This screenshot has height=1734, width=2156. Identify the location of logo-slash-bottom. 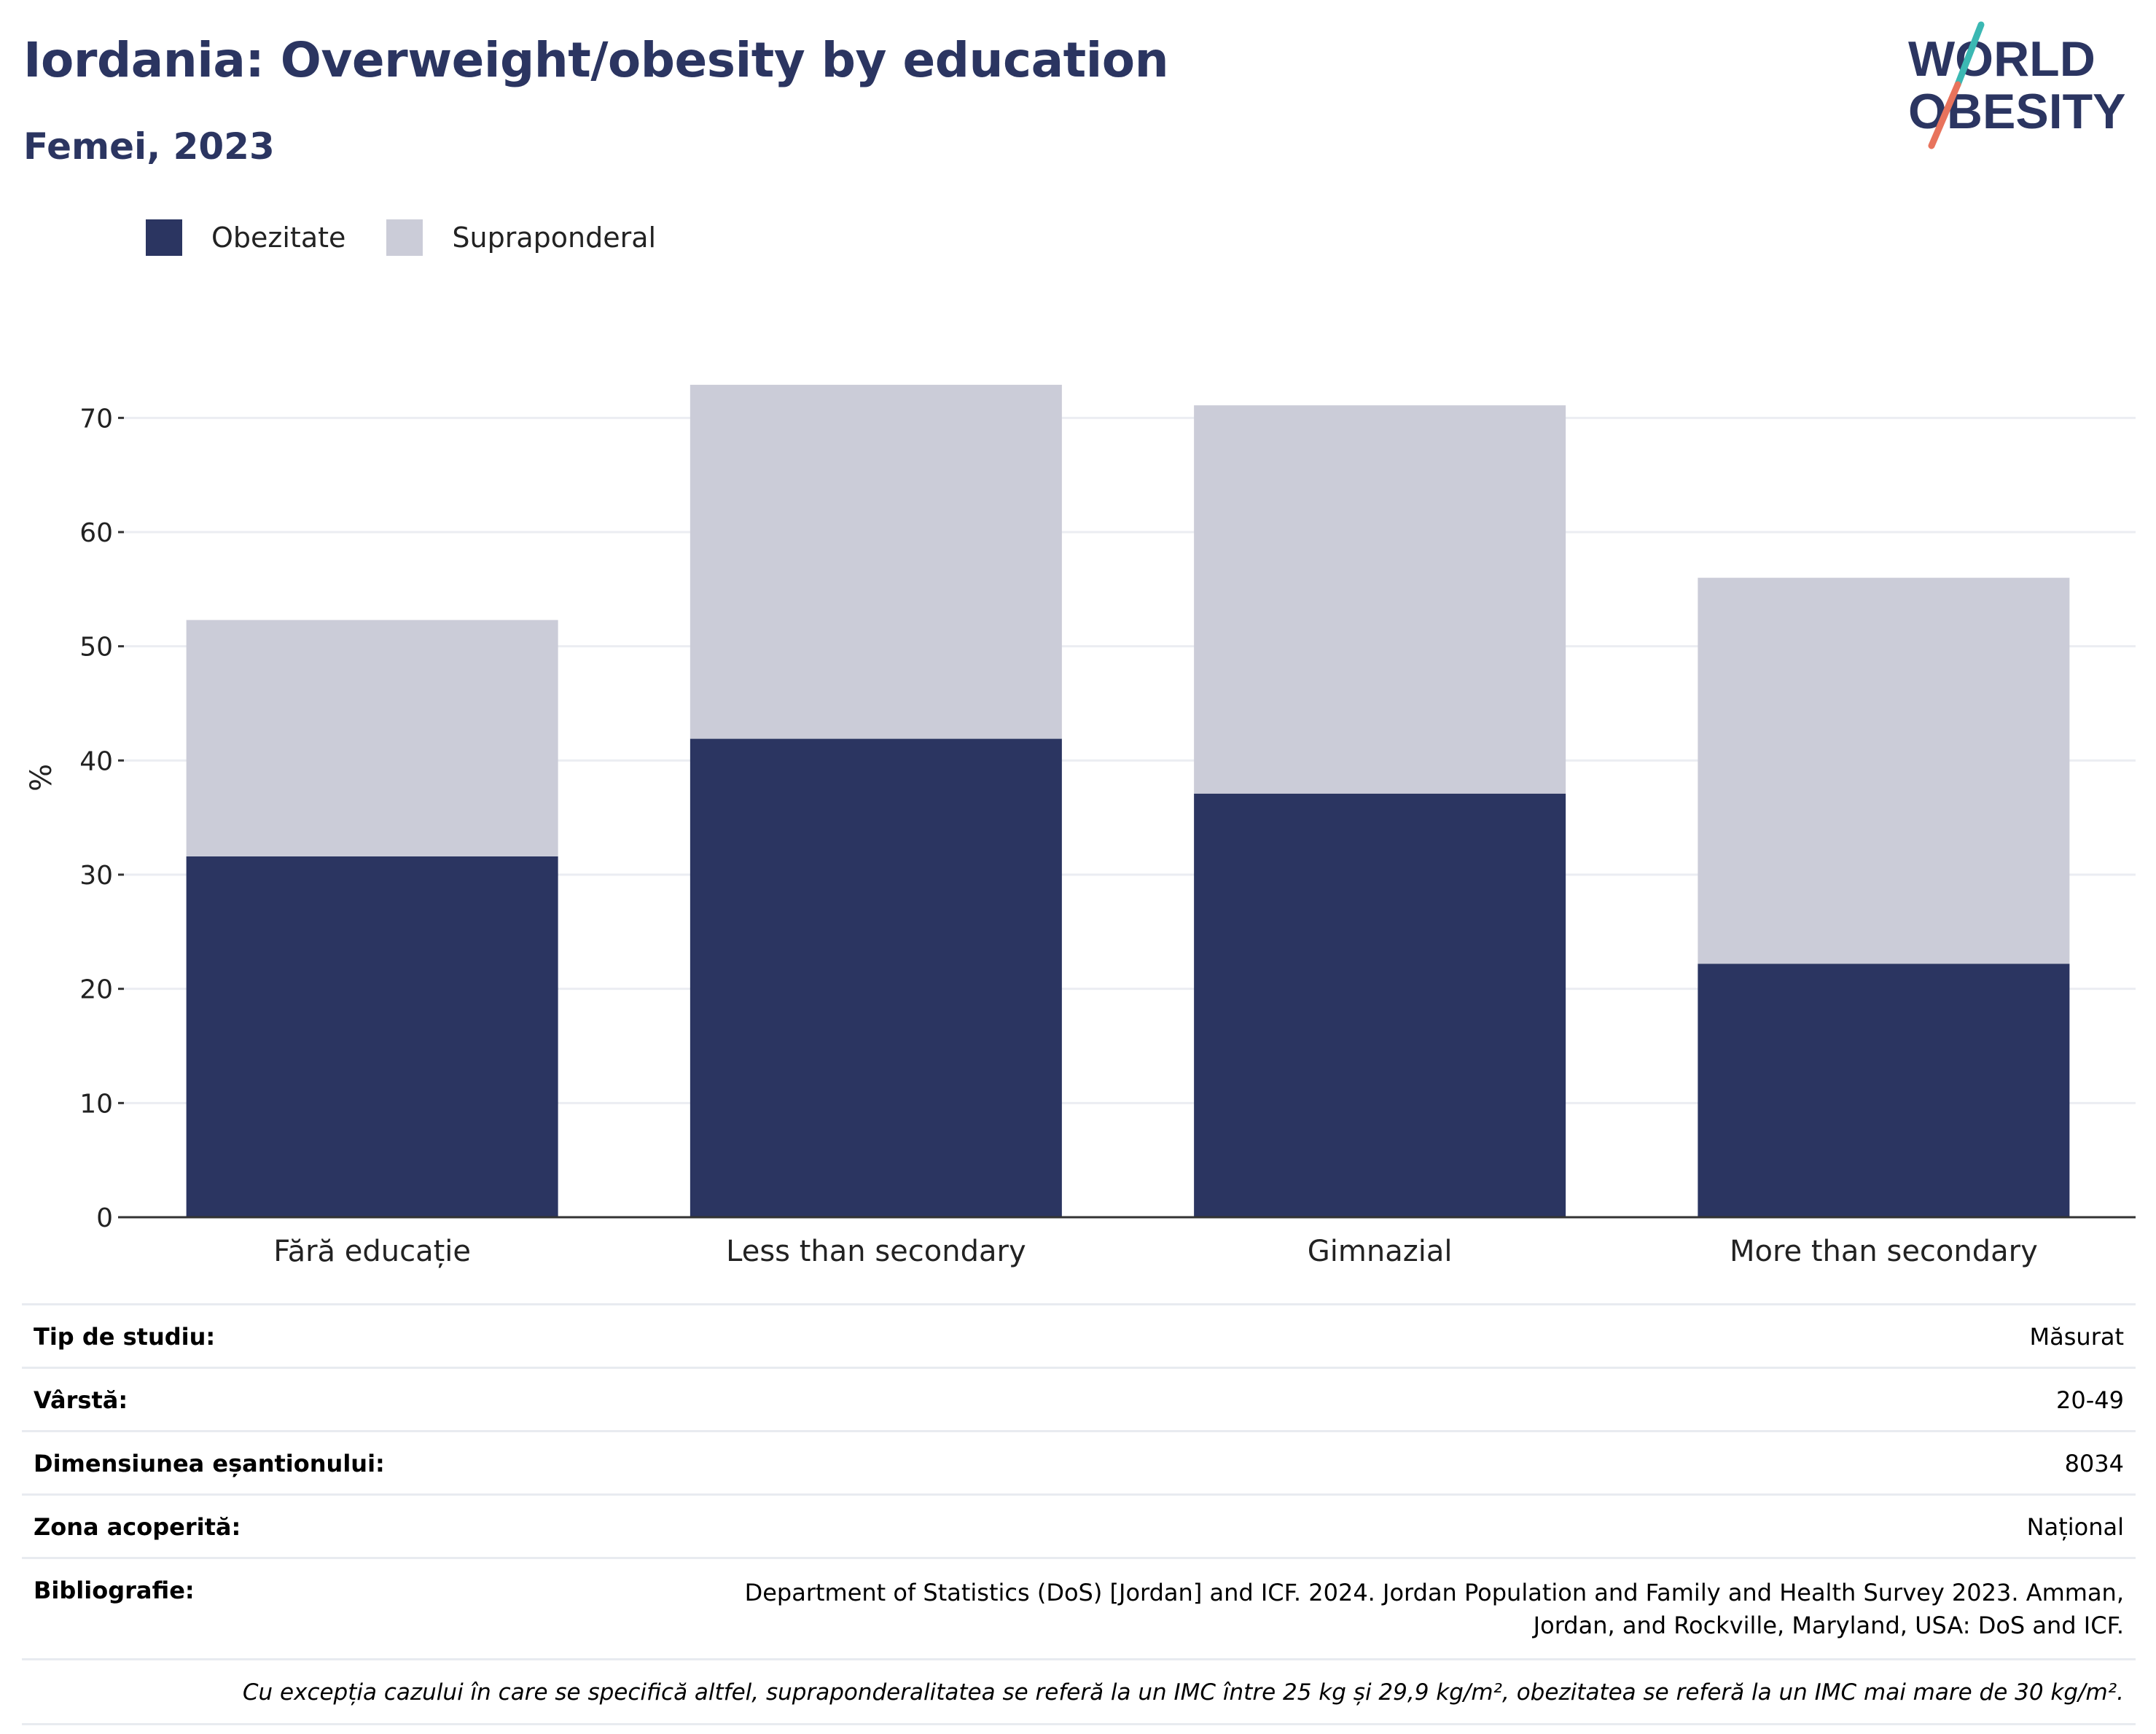
(1945, 115).